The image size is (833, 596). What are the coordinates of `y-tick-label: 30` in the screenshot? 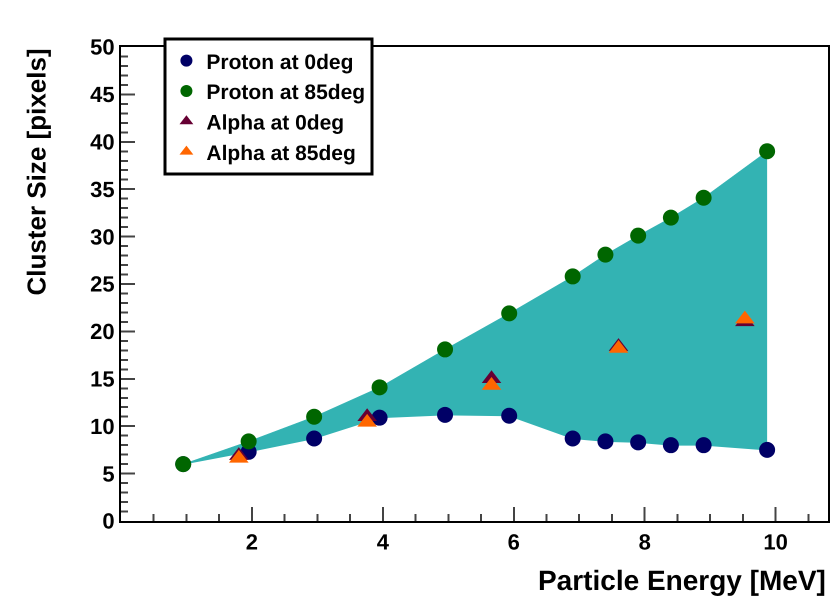 It's located at (102, 237).